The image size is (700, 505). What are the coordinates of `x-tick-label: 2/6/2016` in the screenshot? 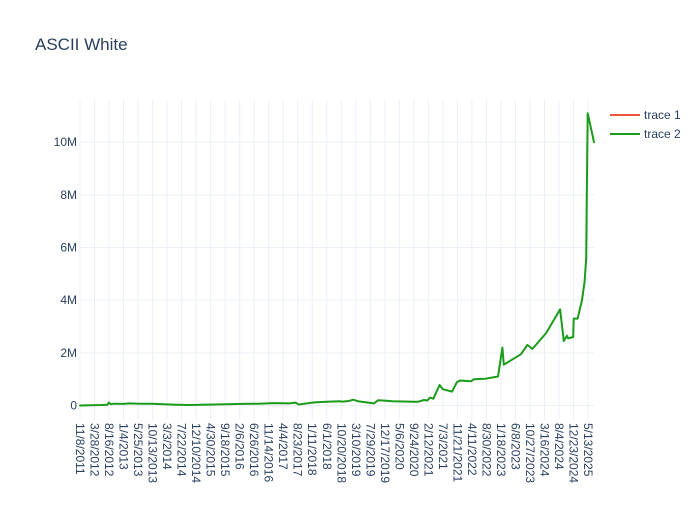 It's located at (240, 446).